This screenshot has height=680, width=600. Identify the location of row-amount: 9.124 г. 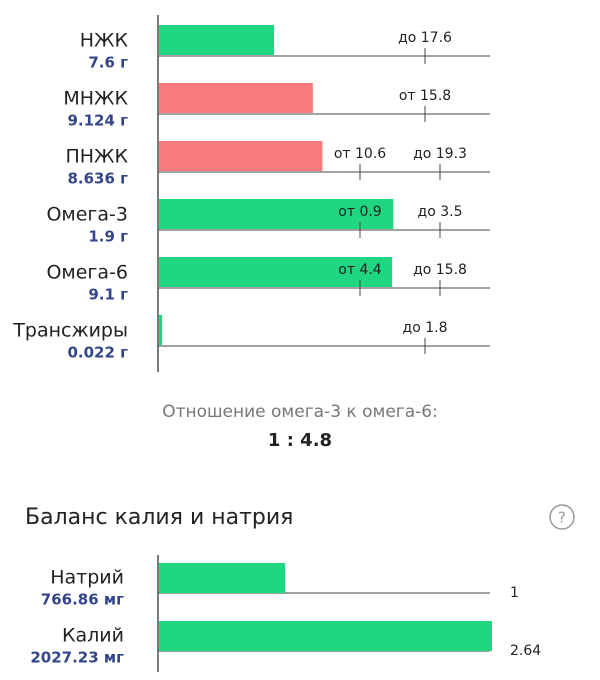
(97, 121).